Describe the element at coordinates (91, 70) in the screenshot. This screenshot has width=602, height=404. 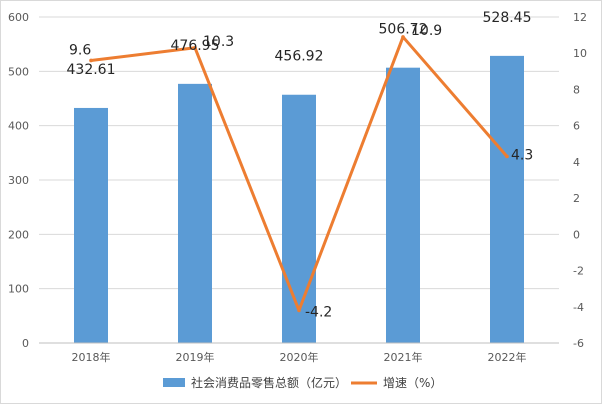
I see `bar-value-label: 432.61` at that location.